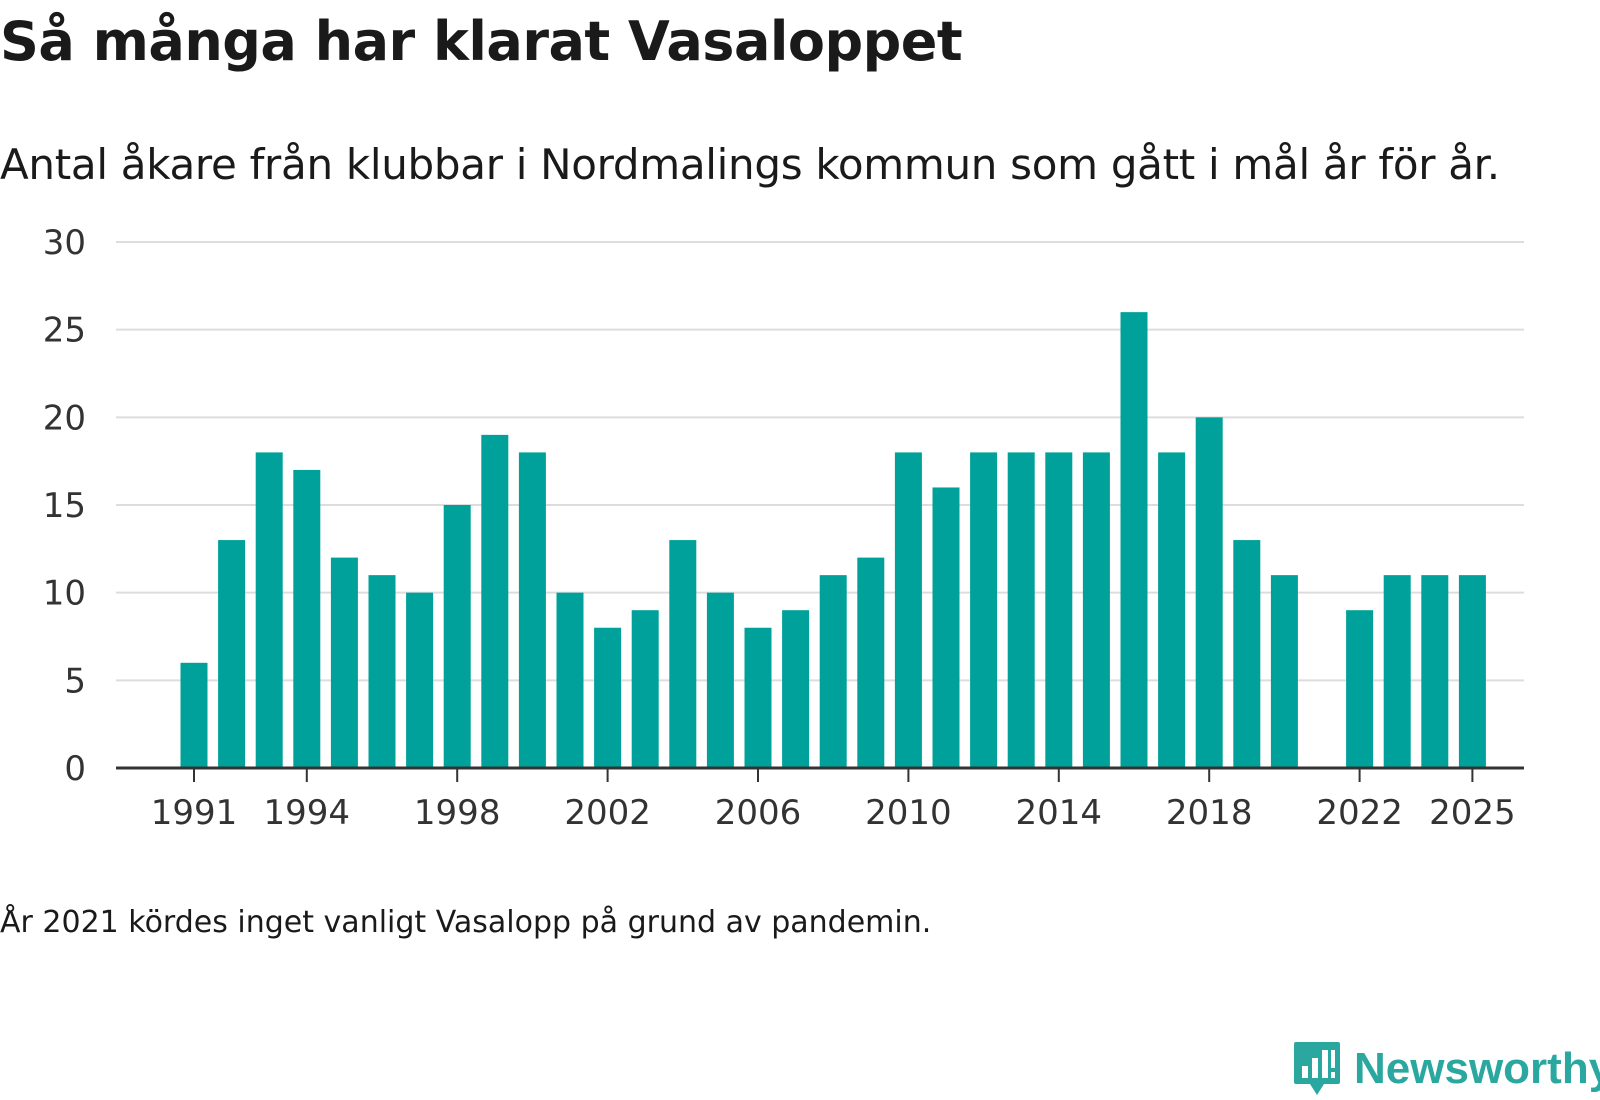 The image size is (1600, 1100). Describe the element at coordinates (820, 774) in the screenshot. I see `x-axis` at that location.